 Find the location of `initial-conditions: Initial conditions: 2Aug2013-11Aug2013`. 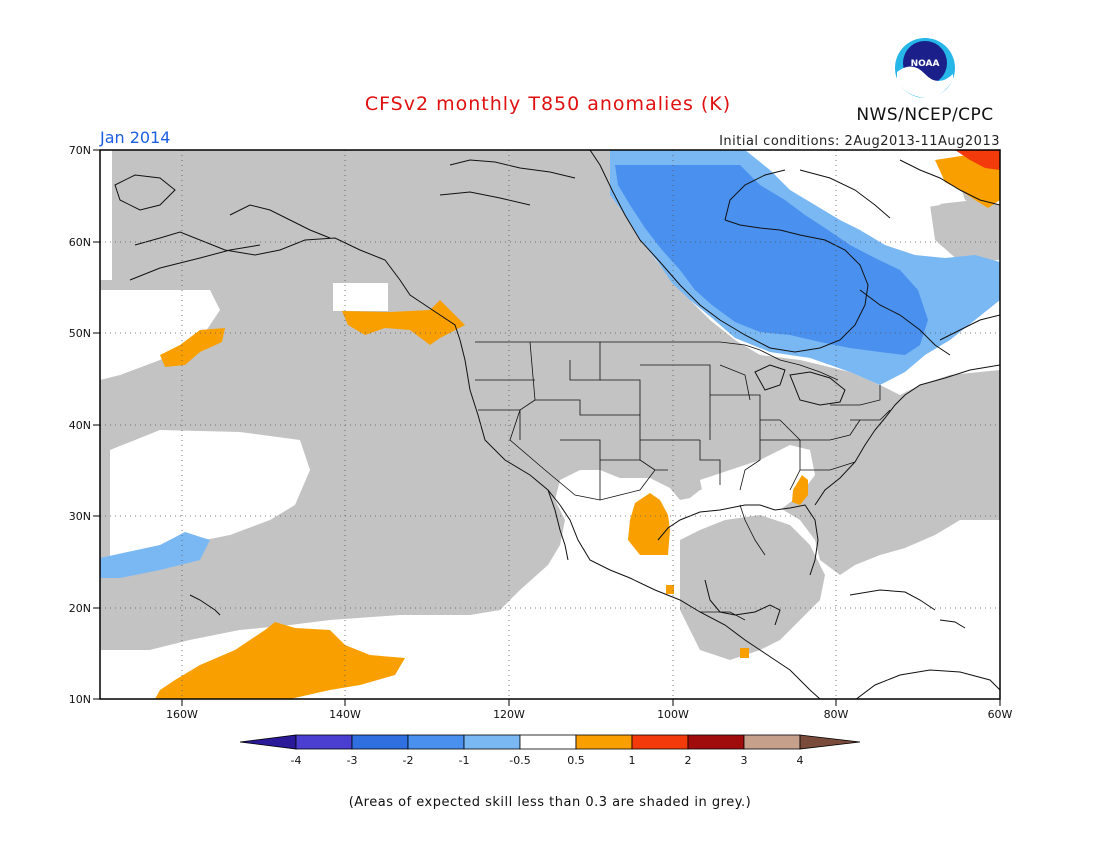

initial-conditions: Initial conditions: 2Aug2013-11Aug2013 is located at coordinates (859, 141).